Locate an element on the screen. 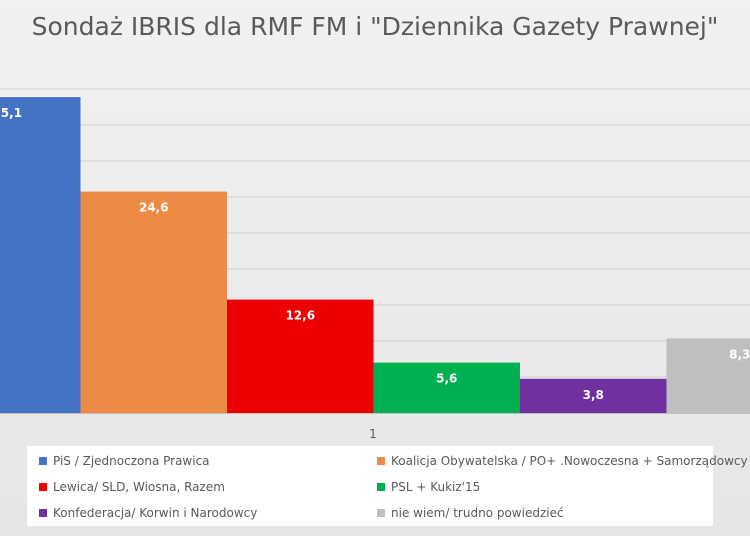 The image size is (750, 536). legend-item: Lewica/ SLD, Wiosna, Razem is located at coordinates (132, 487).